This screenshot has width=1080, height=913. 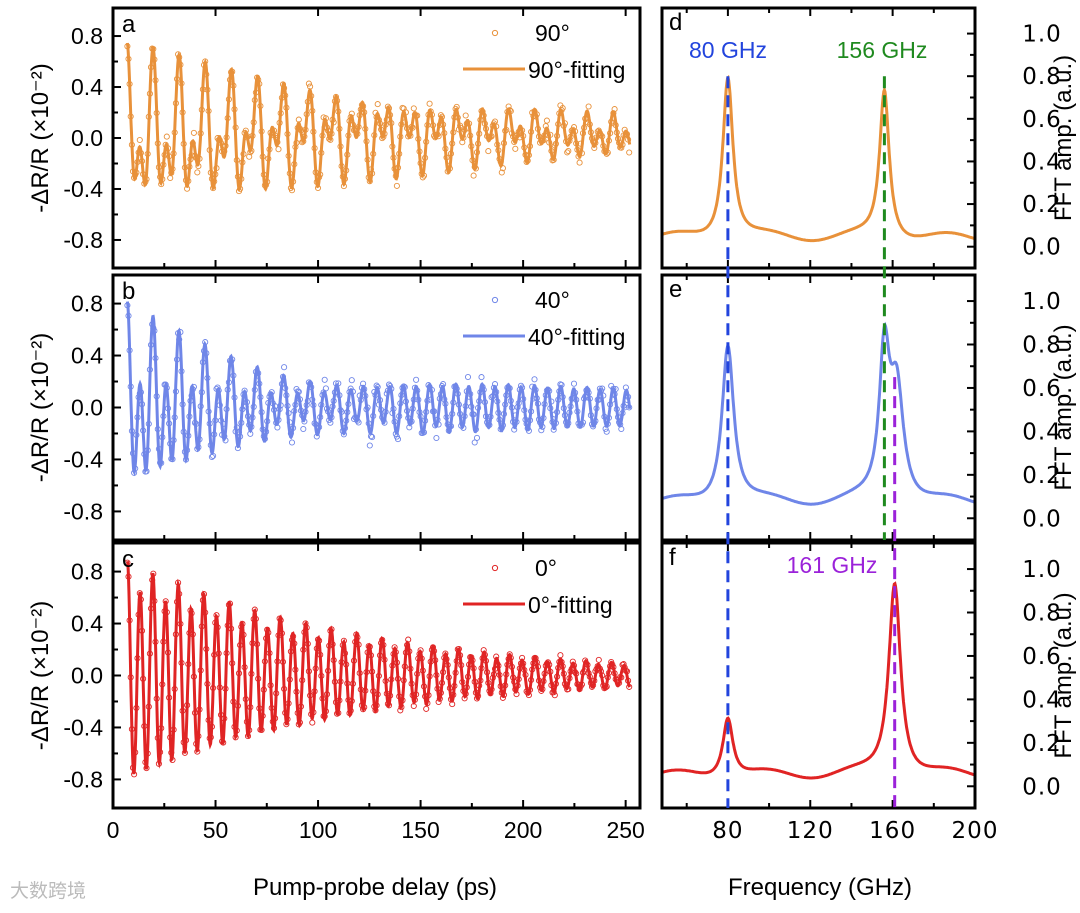 I want to click on legend-label: 90°-fitting, so click(x=576, y=70).